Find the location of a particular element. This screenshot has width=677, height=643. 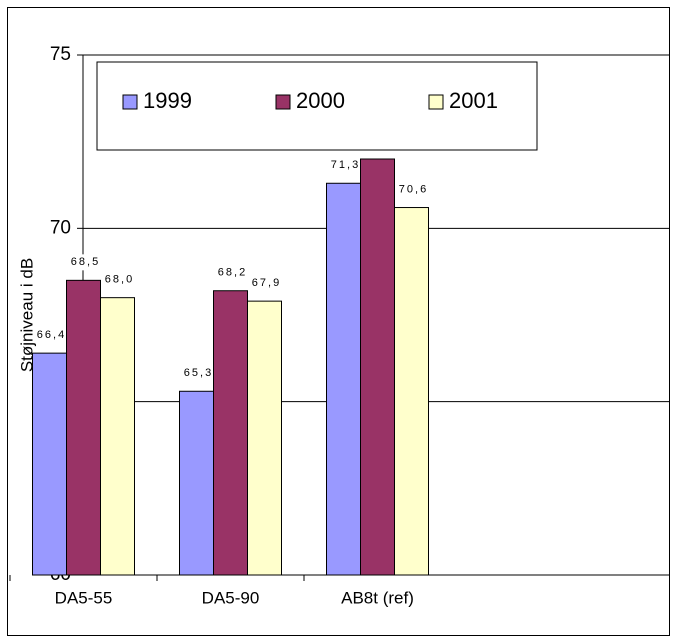

y-tick-label: 70 is located at coordinates (60, 227).